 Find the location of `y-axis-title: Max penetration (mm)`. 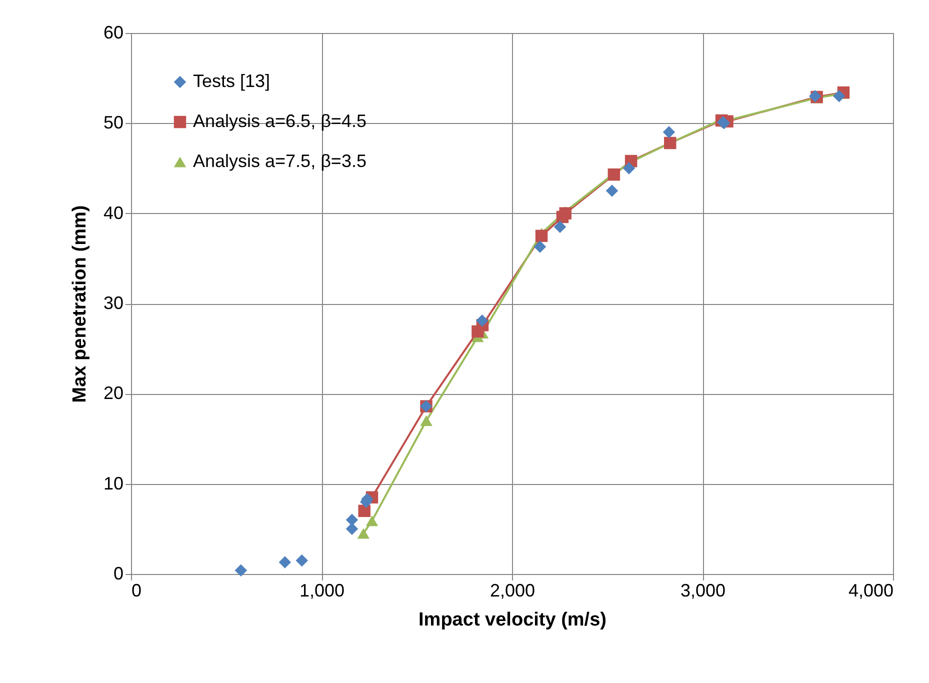

y-axis-title: Max penetration (mm) is located at coordinates (79, 304).